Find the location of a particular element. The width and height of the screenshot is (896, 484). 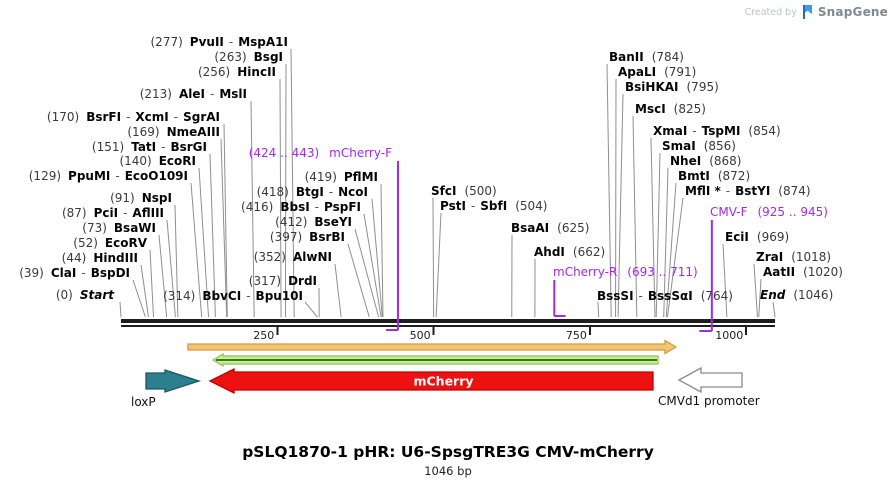

enzyme-label-banii: BanII (784) is located at coordinates (646, 57).